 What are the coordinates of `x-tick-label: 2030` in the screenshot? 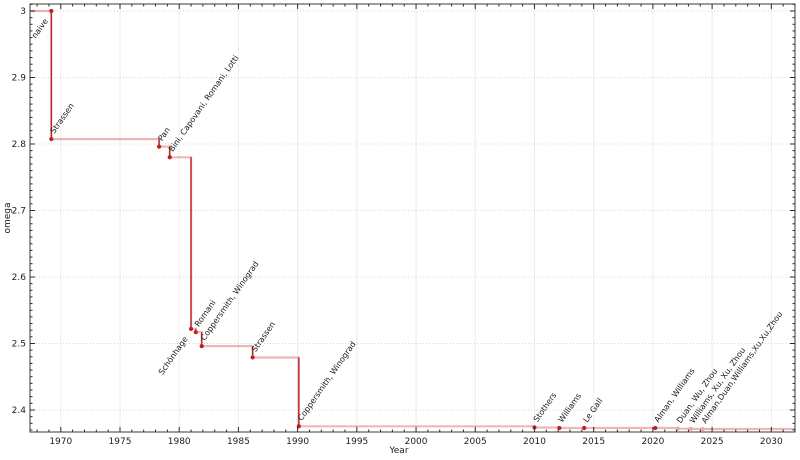 It's located at (771, 442).